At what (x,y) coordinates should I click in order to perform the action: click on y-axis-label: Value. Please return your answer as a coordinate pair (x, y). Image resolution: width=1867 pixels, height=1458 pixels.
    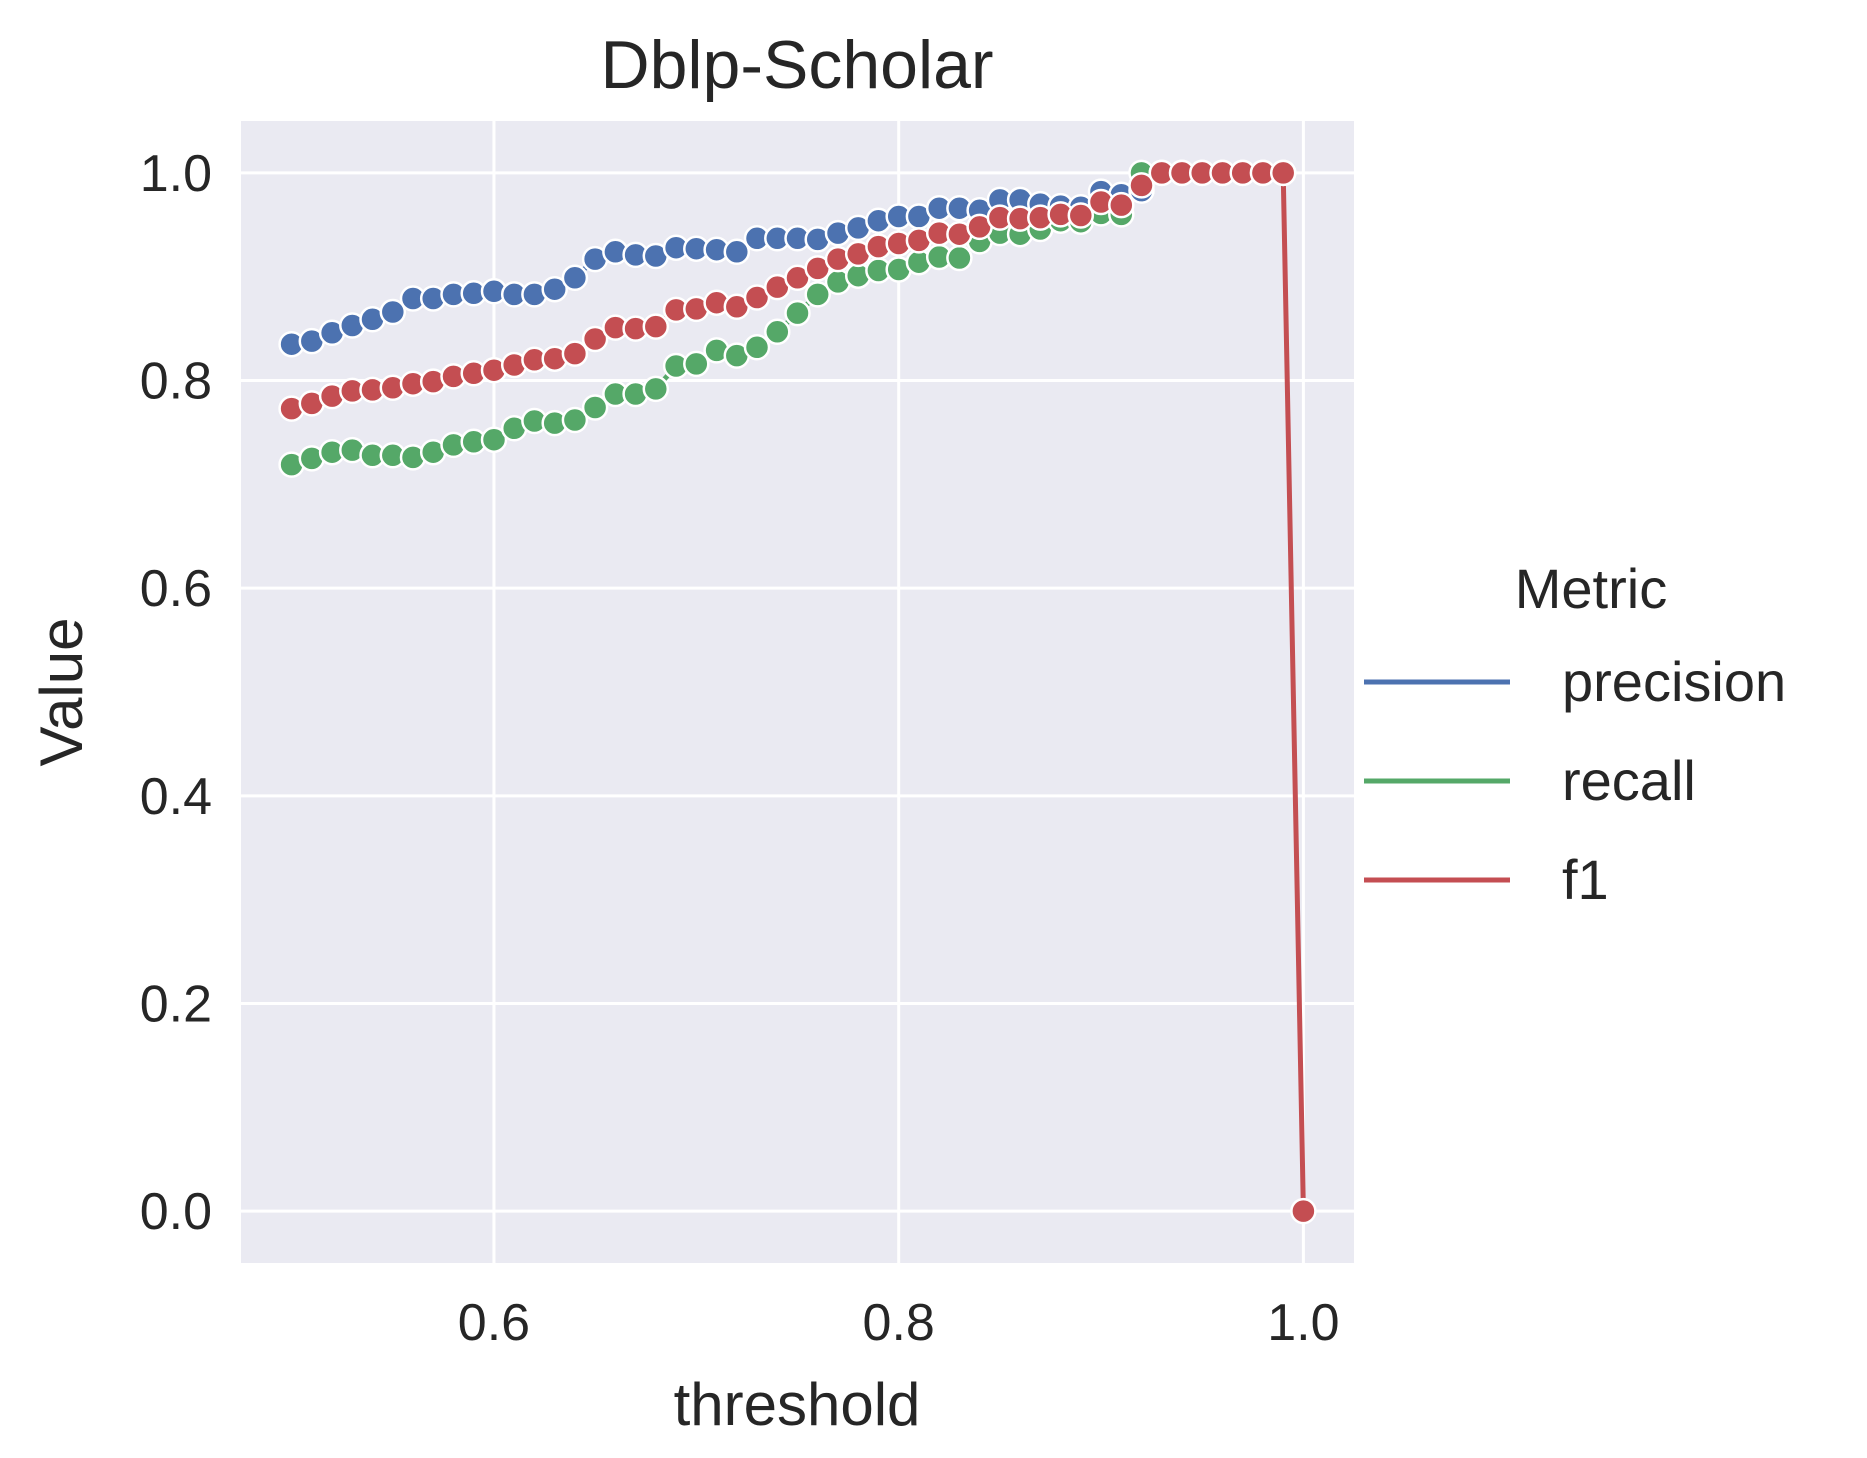
    Looking at the image, I should click on (61, 691).